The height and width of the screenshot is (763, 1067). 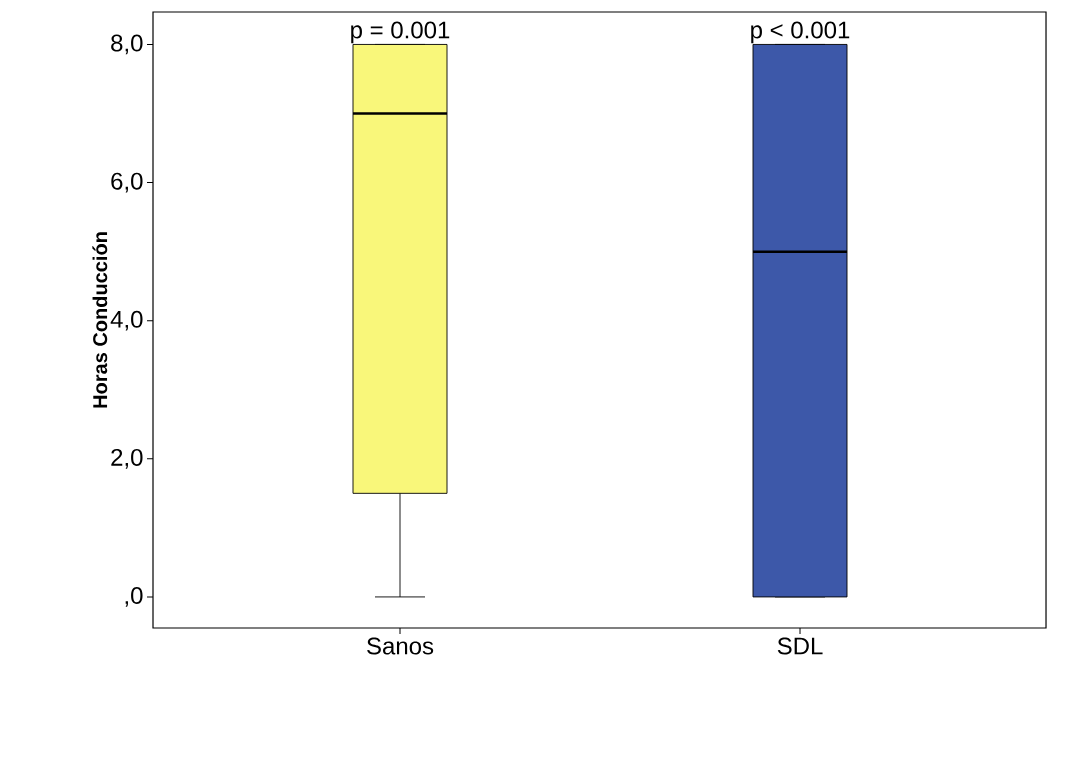 What do you see at coordinates (400, 646) in the screenshot?
I see `x-tick-label: Sanos` at bounding box center [400, 646].